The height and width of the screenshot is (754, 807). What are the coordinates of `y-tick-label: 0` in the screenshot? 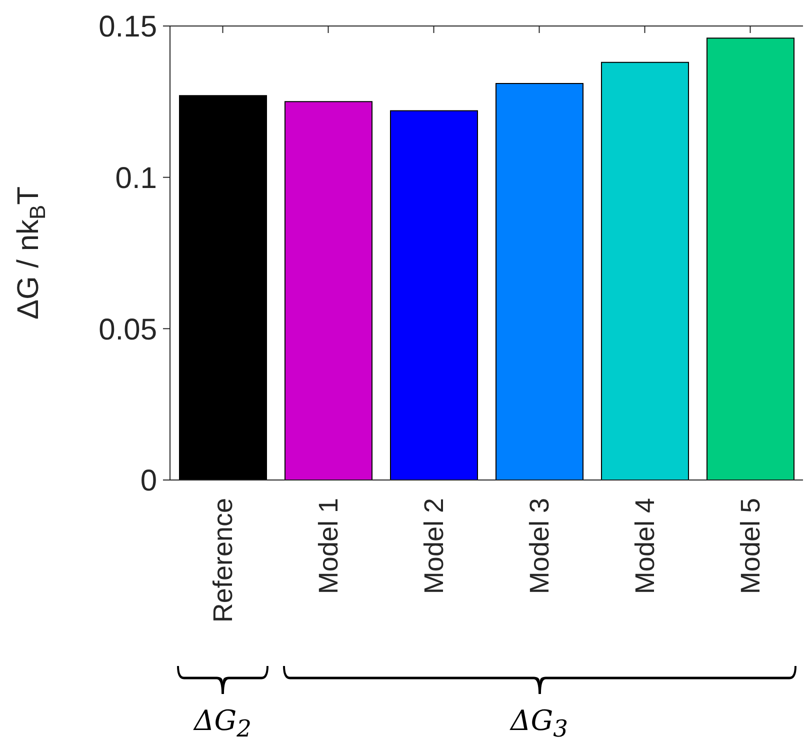 It's located at (148, 481).